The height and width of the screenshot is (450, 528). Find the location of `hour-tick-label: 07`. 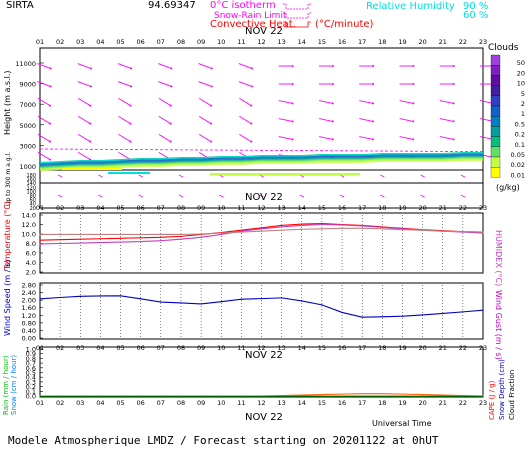

hour-tick-label: 07 is located at coordinates (161, 208).